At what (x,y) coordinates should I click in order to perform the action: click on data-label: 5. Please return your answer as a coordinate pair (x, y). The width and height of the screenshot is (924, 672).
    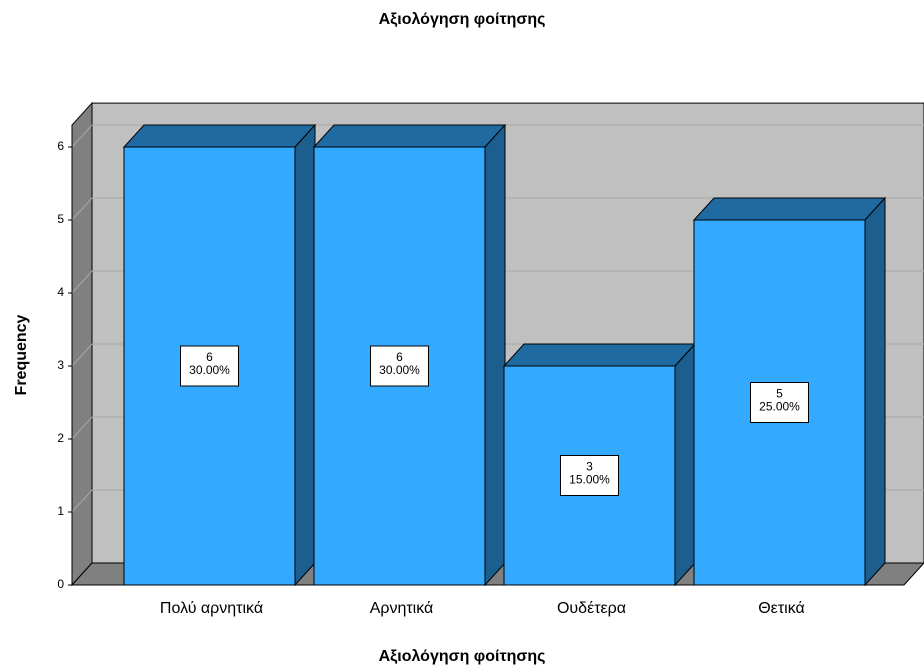
    Looking at the image, I should click on (779, 394).